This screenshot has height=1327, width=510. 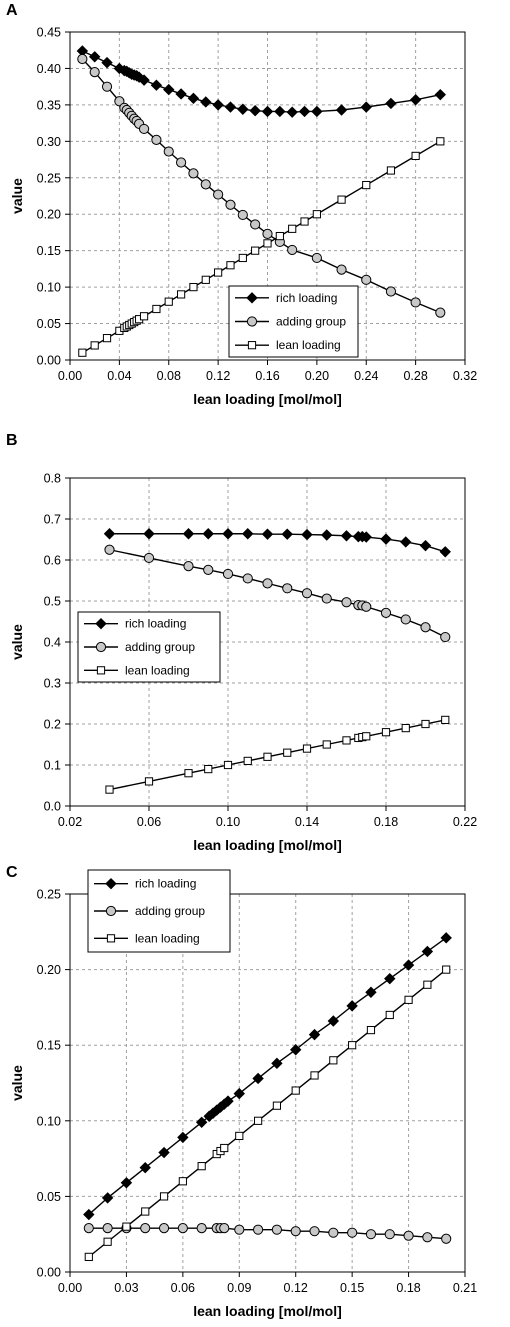 I want to click on x-tick-label: 0.16, so click(x=267, y=376).